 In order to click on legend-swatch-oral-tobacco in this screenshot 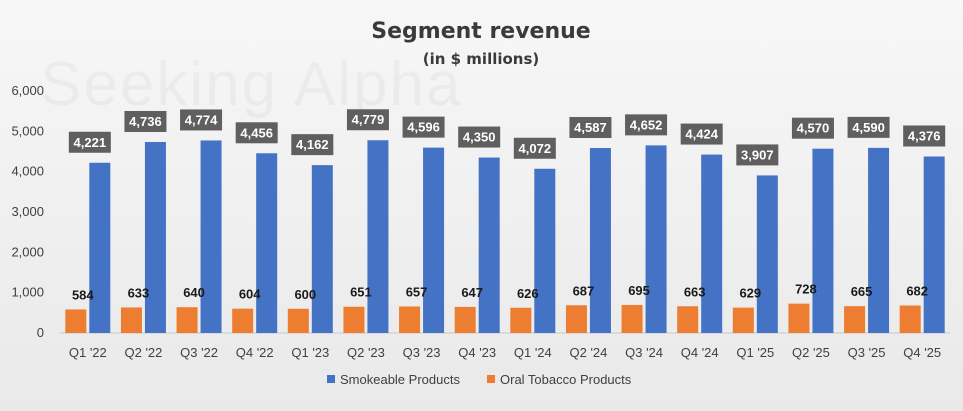, I will do `click(491, 379)`.